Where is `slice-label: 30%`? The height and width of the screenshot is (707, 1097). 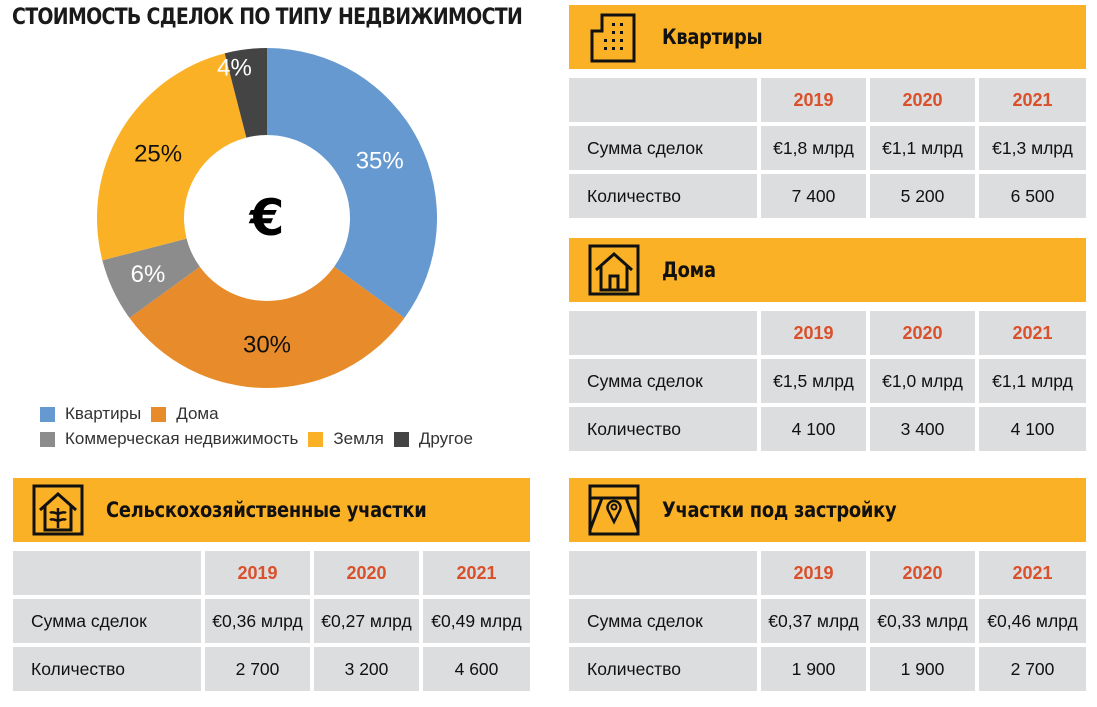 slice-label: 30% is located at coordinates (267, 345).